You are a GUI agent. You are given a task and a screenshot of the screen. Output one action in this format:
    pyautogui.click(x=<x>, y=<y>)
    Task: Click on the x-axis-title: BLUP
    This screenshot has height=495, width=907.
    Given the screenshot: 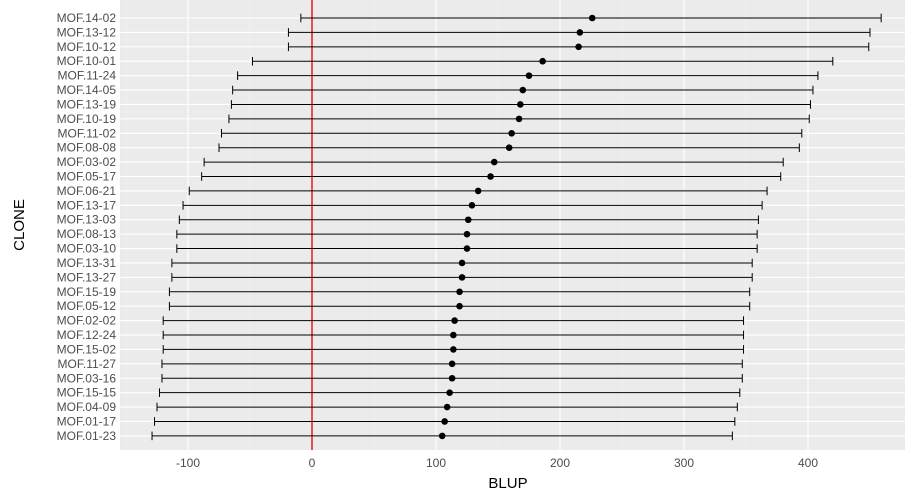 What is the action you would take?
    pyautogui.click(x=507, y=483)
    